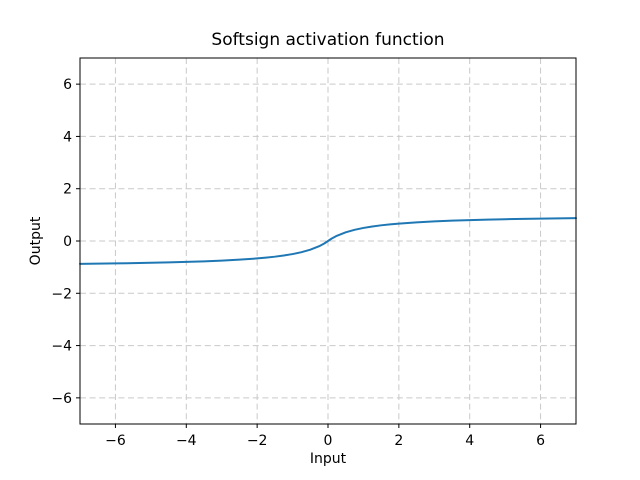 This screenshot has height=480, width=640. Describe the element at coordinates (67, 137) in the screenshot. I see `y-tick-label: 4` at that location.